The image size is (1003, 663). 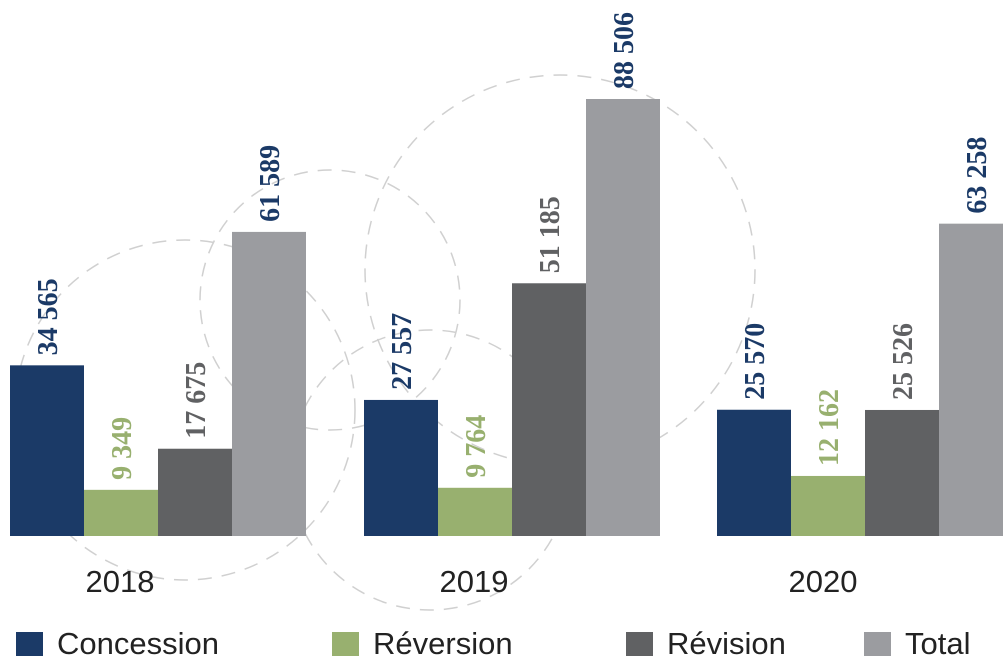 I want to click on bar-concession-2018, so click(x=47, y=450).